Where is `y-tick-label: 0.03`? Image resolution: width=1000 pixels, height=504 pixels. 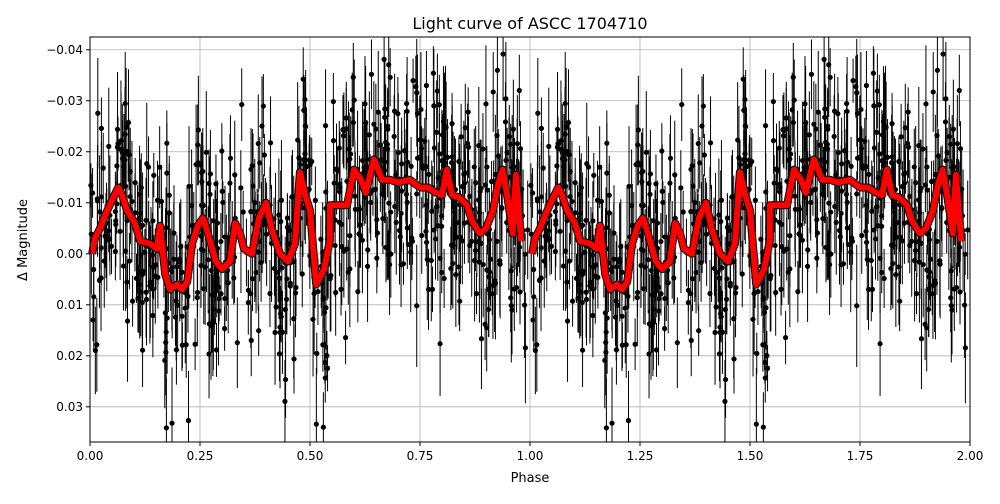 y-tick-label: 0.03 is located at coordinates (69, 407).